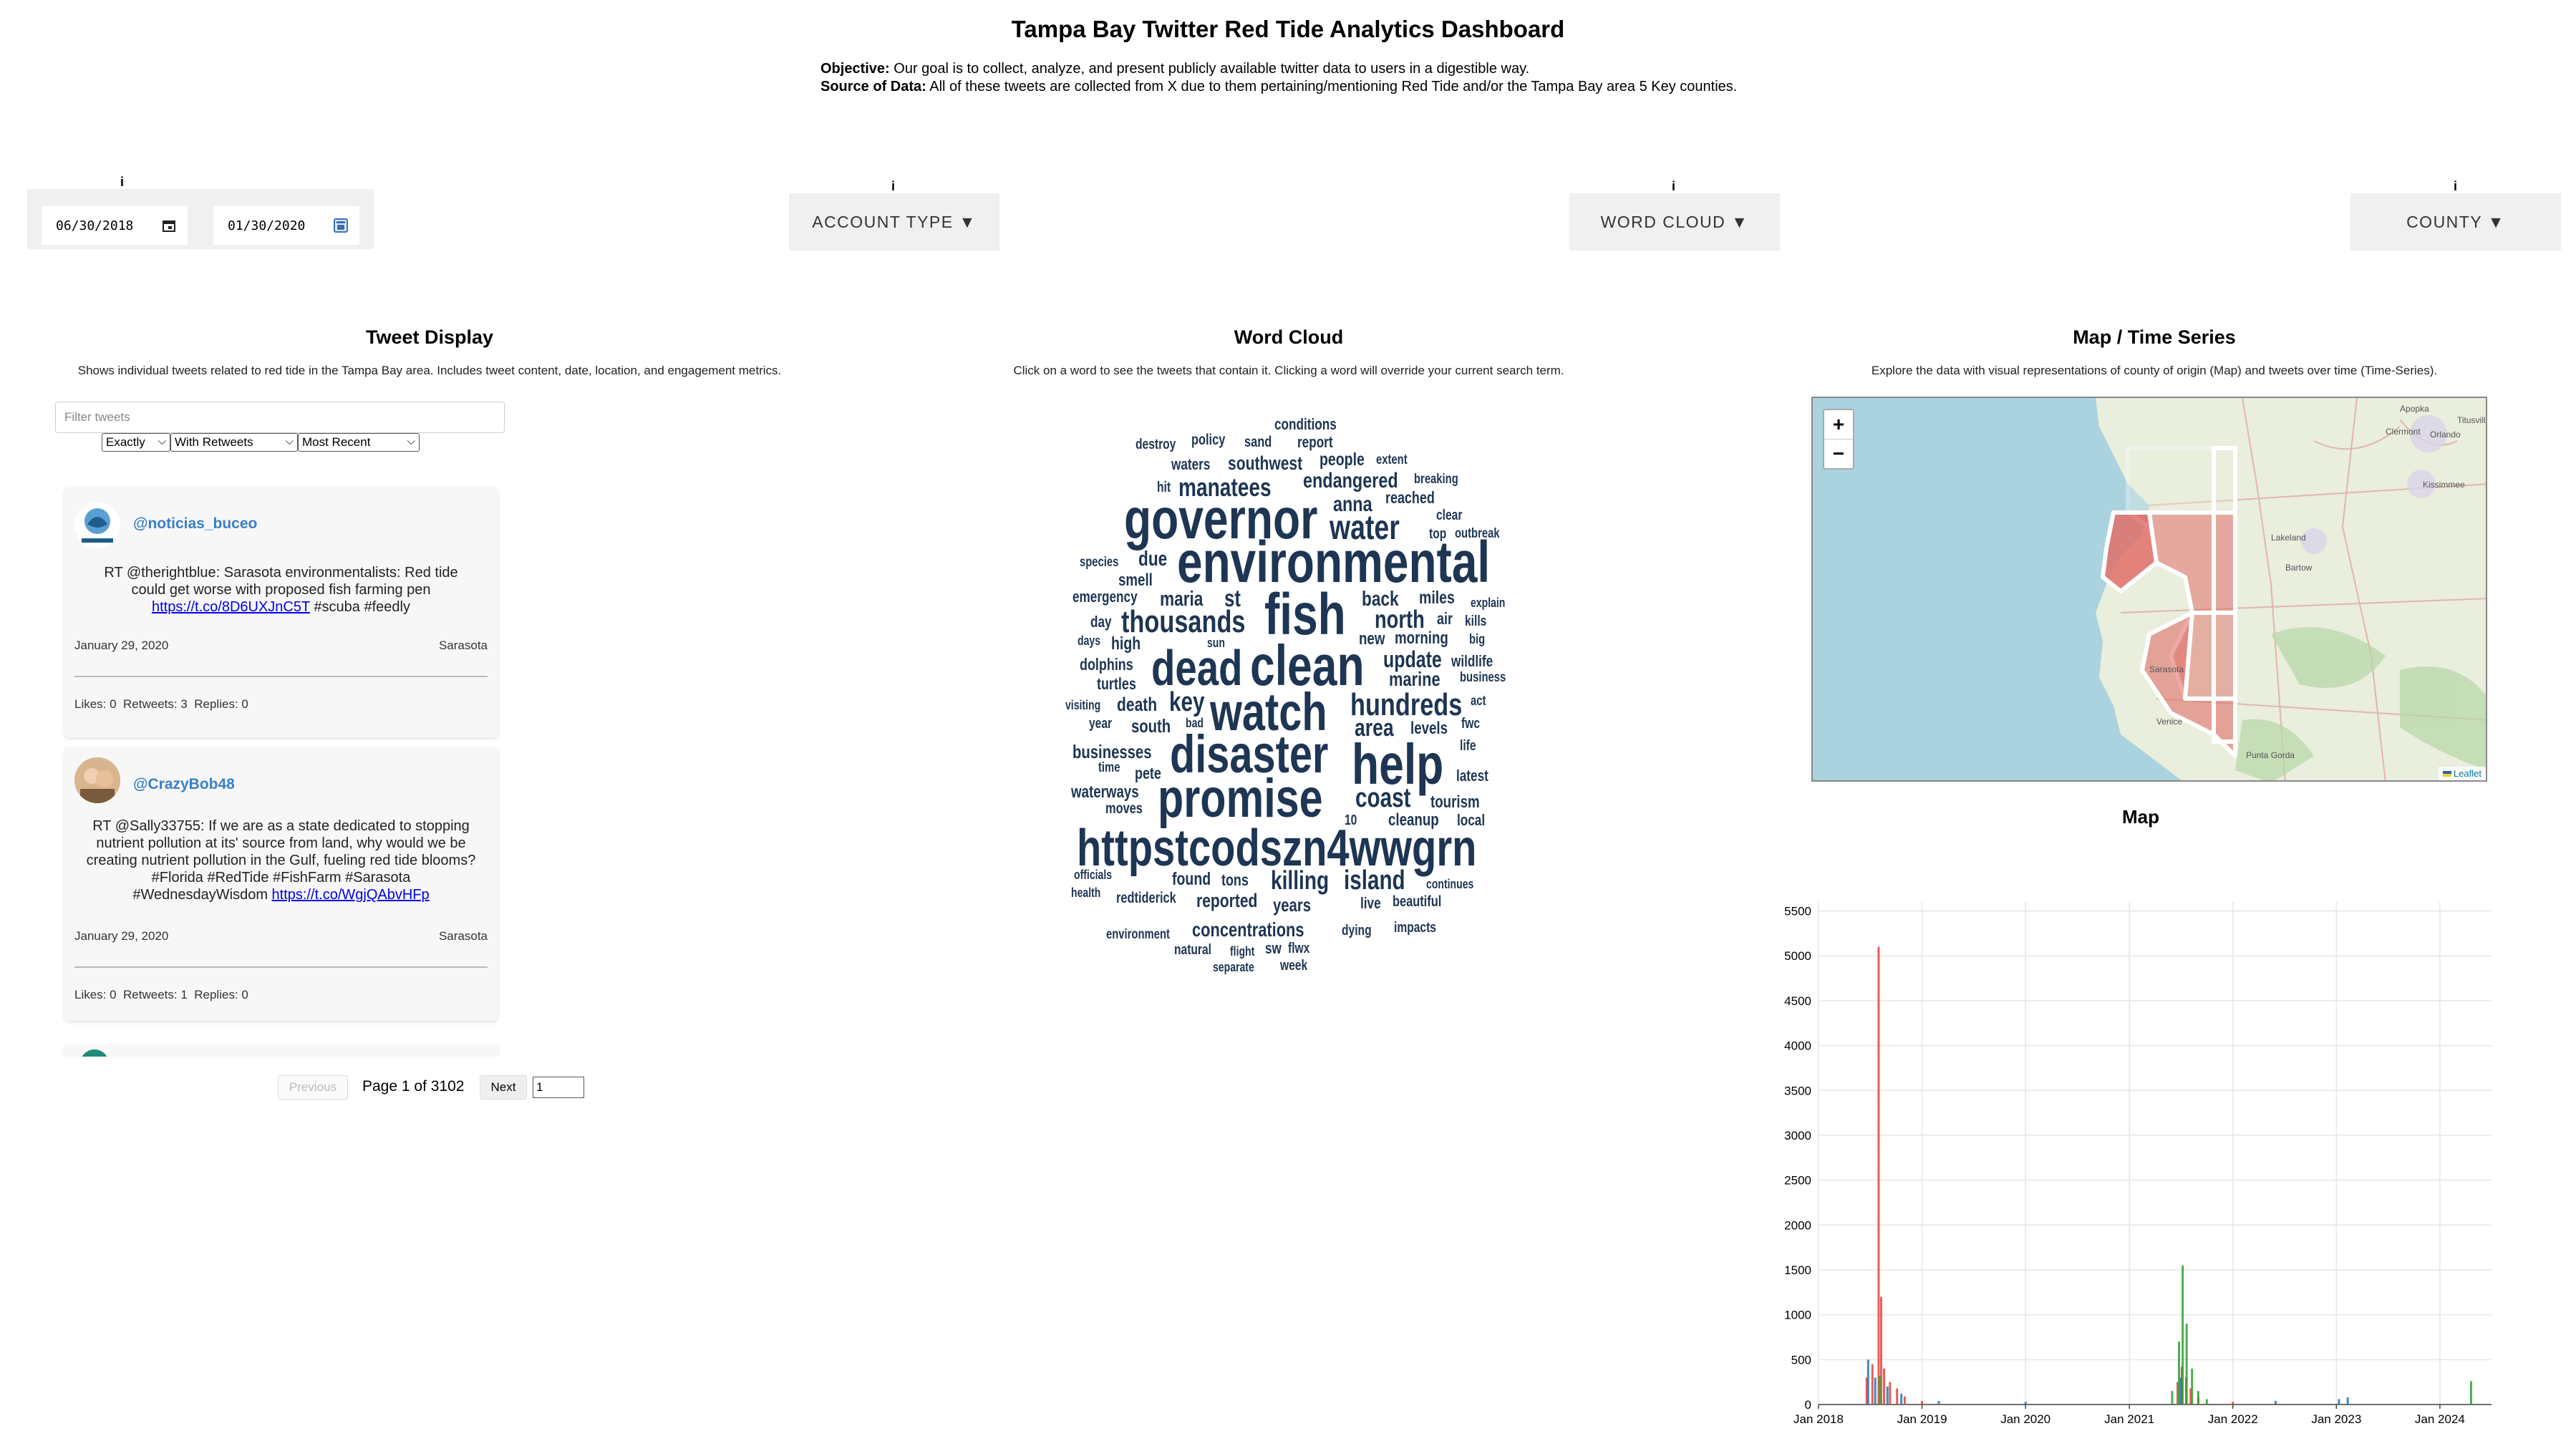 The width and height of the screenshot is (2576, 1436). I want to click on word-cloud-word: impacts, so click(1415, 928).